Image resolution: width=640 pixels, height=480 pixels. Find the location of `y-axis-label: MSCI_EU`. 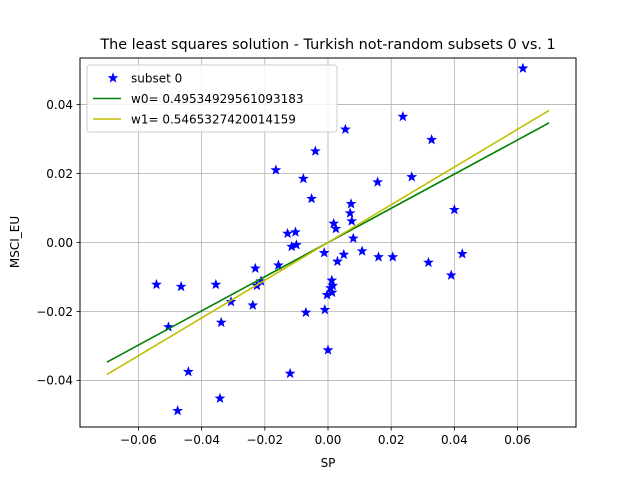

y-axis-label: MSCI_EU is located at coordinates (15, 242).